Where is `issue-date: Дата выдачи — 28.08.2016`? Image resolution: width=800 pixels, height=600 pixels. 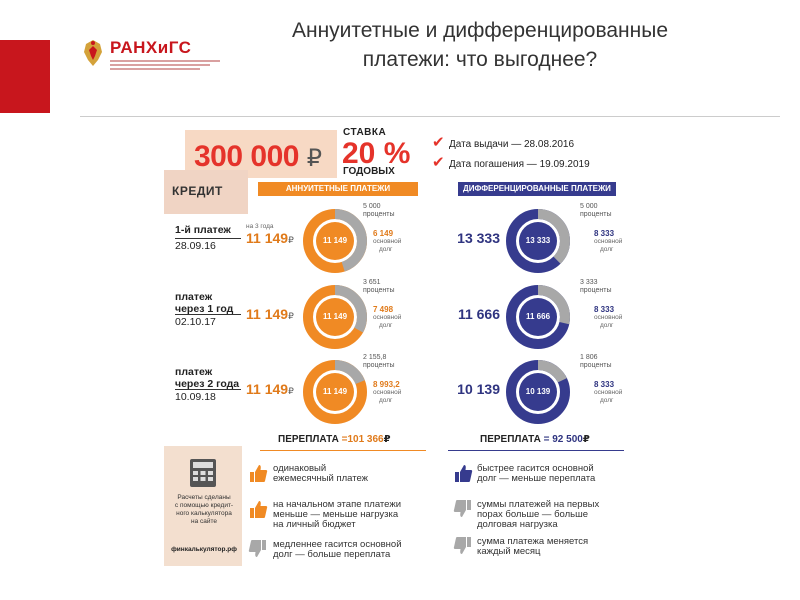 issue-date: Дата выдачи — 28.08.2016 is located at coordinates (512, 144).